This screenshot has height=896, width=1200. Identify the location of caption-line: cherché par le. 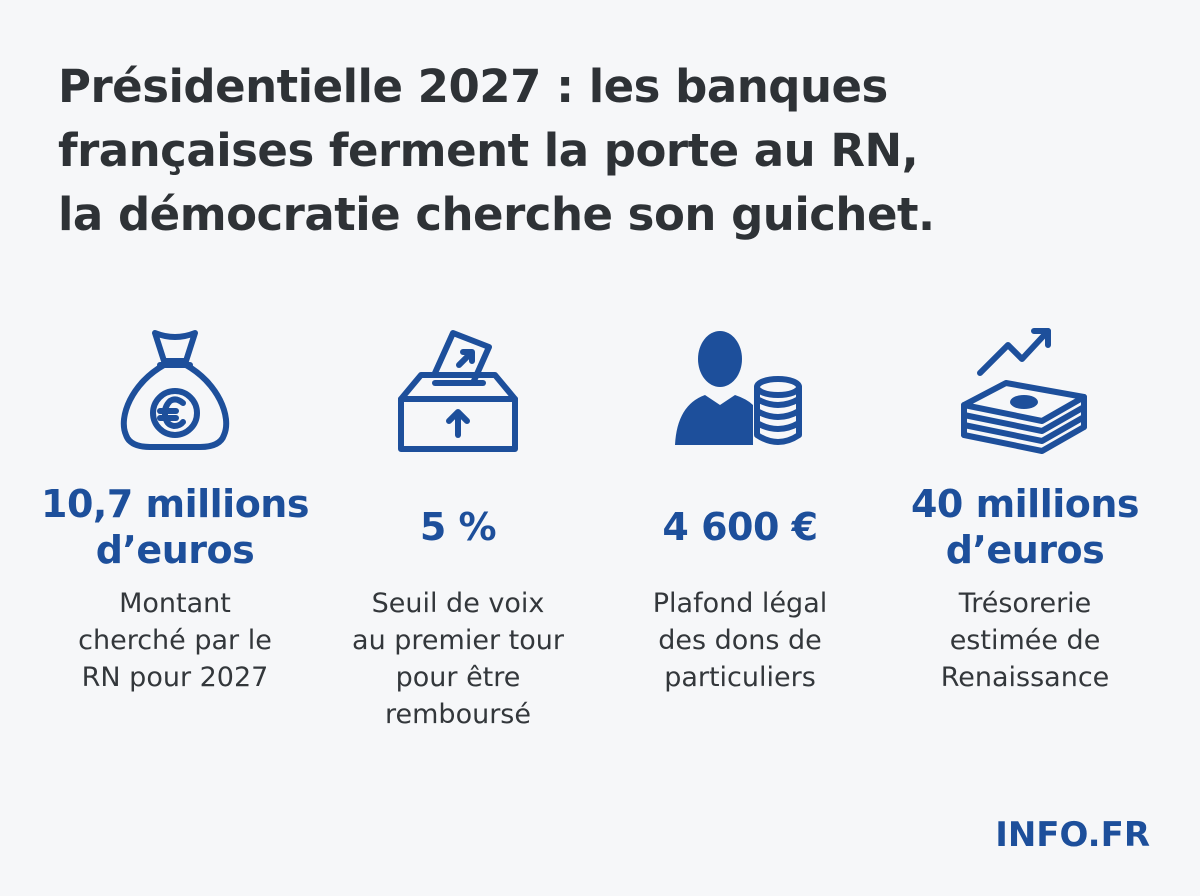
(175, 640).